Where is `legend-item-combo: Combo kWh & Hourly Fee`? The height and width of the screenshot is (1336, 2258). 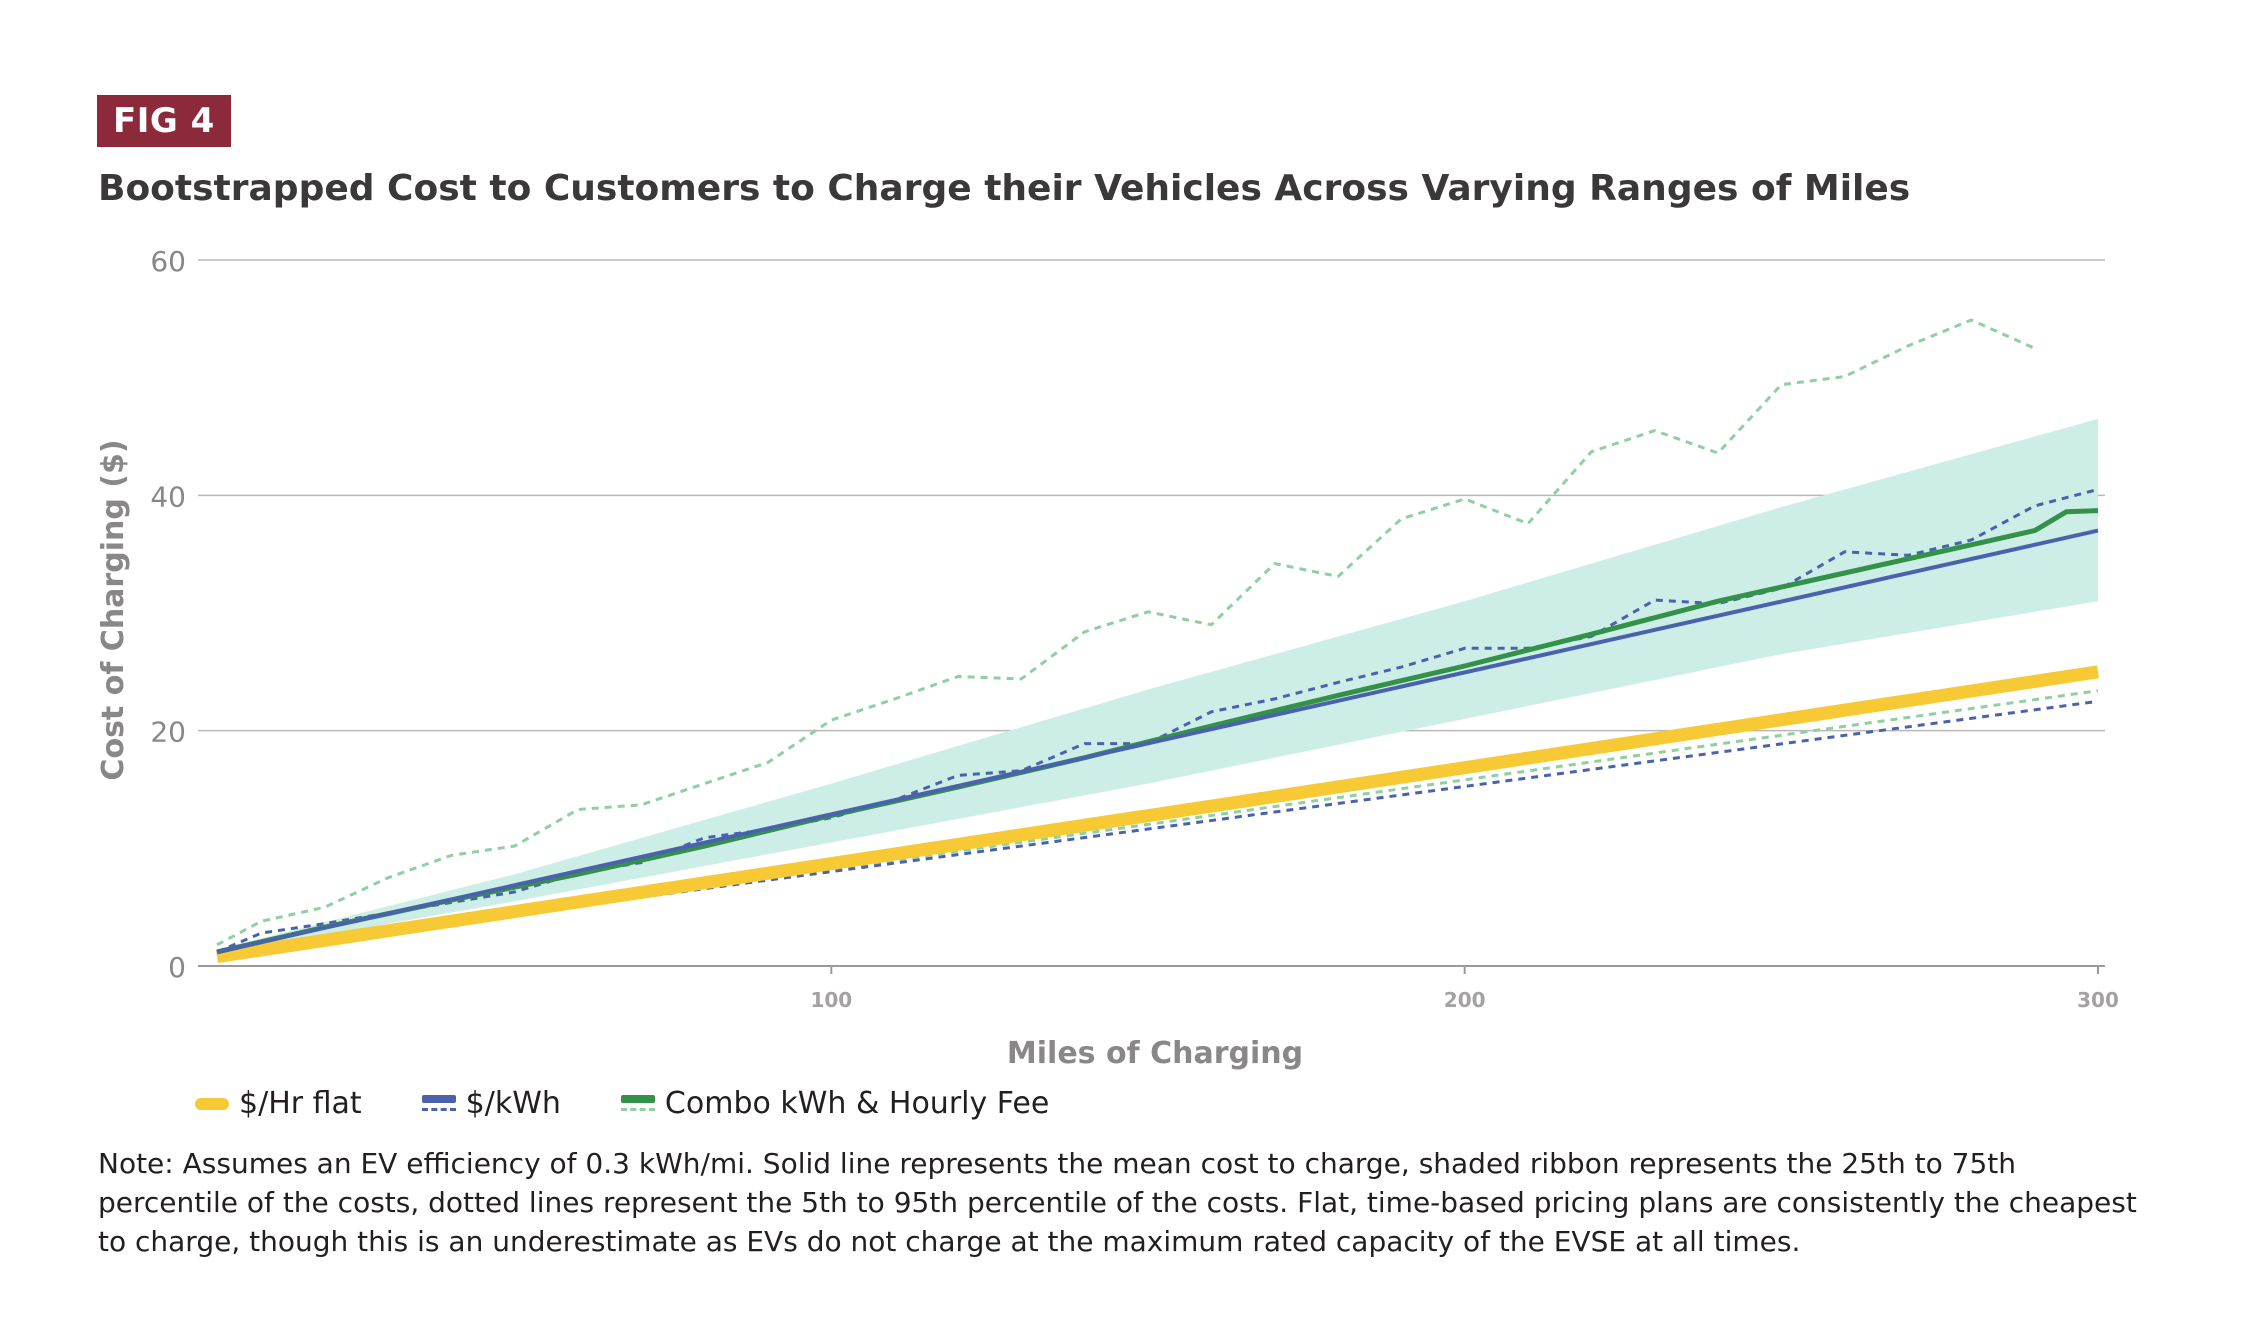 legend-item-combo: Combo kWh & Hourly Fee is located at coordinates (835, 1103).